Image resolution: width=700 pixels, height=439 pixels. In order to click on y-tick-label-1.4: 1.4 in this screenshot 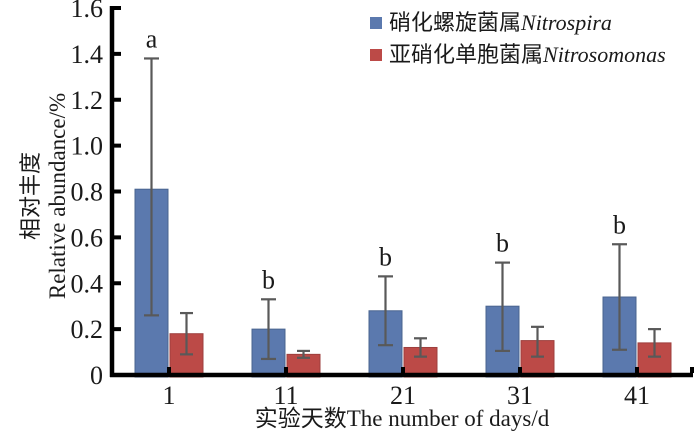, I will do `click(87, 54)`.